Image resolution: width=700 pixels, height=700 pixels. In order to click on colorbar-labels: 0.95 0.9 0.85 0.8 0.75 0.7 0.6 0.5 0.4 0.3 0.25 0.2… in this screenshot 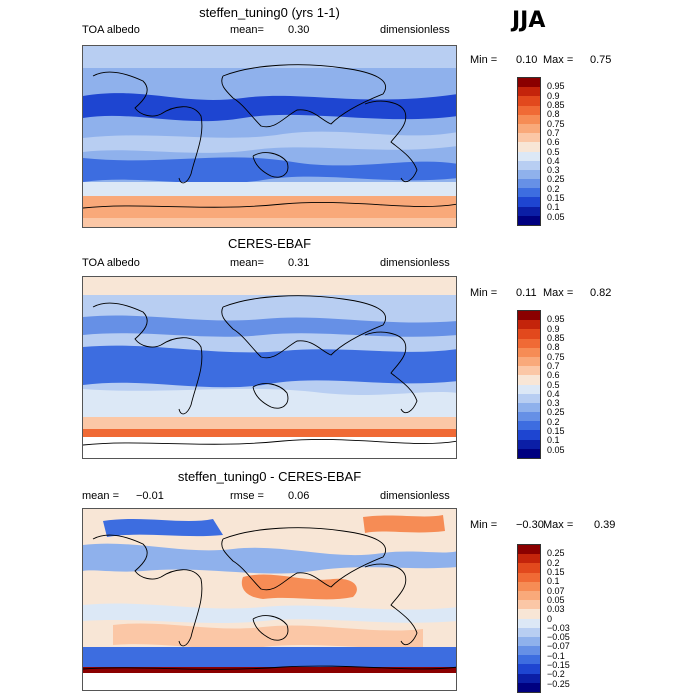, I will do `click(577, 384)`.